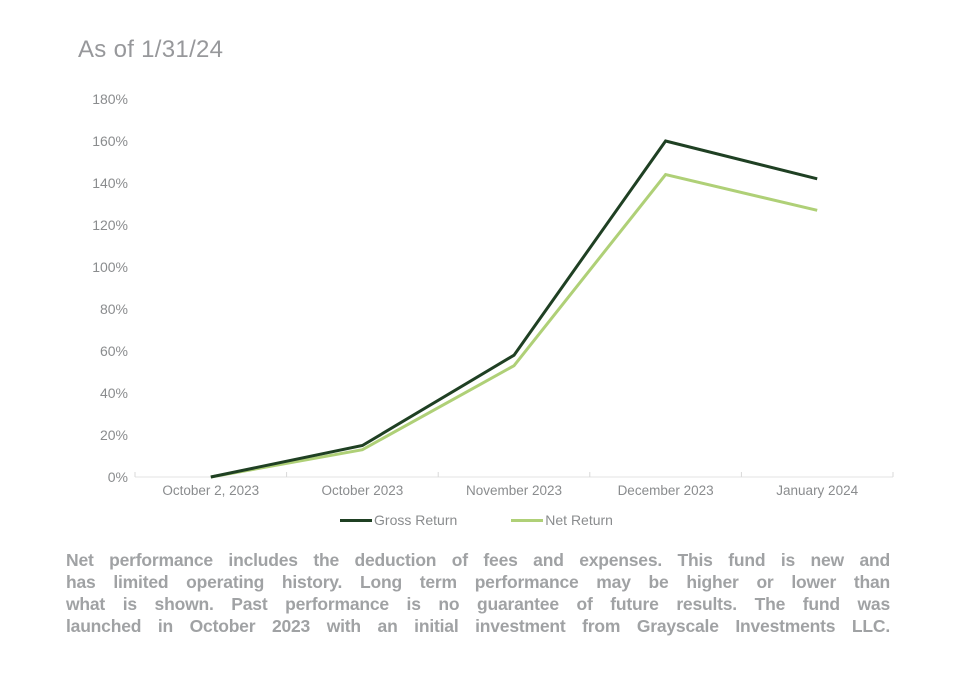 This screenshot has width=953, height=681. I want to click on legend-item-gross-return: Gross Return, so click(398, 520).